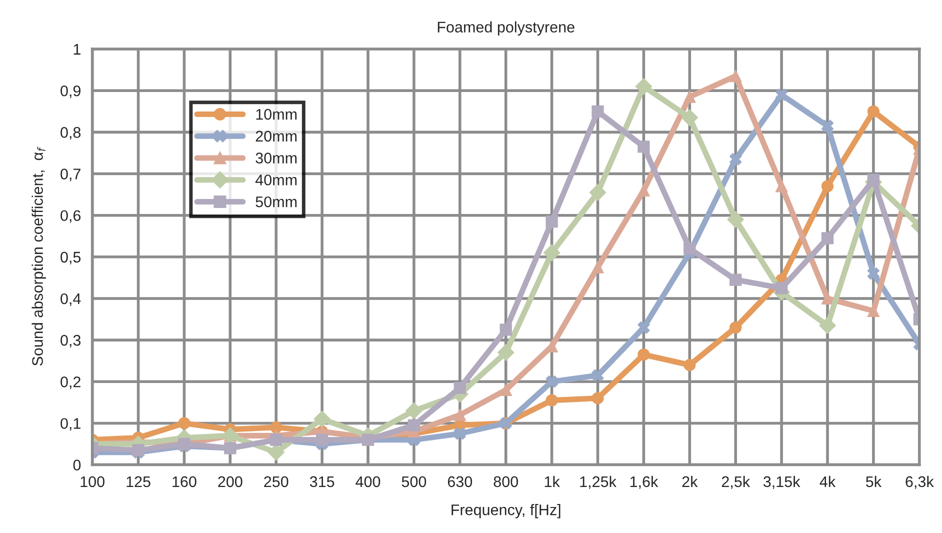 The height and width of the screenshot is (533, 942). I want to click on x-tick-label: 2k, so click(690, 481).